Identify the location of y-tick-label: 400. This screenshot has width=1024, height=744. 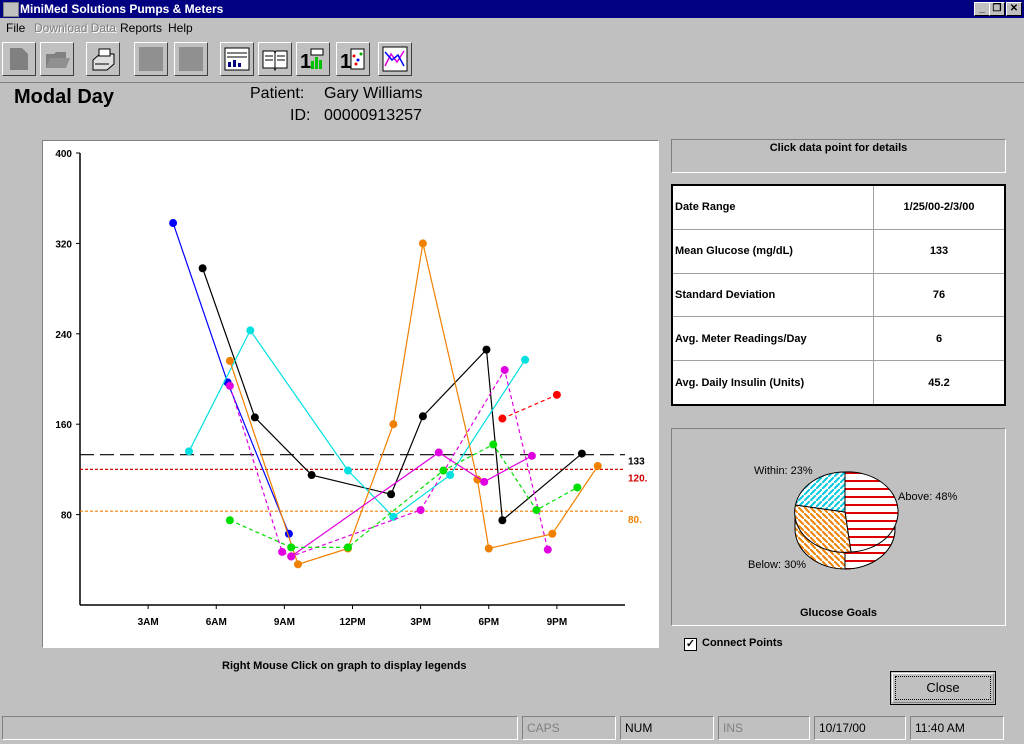
(63, 154).